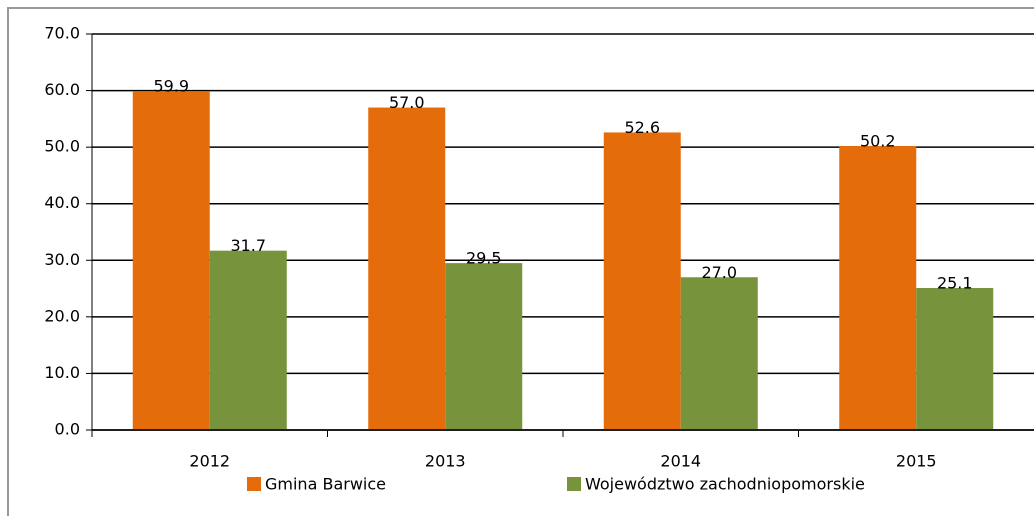  Describe the element at coordinates (955, 283) in the screenshot. I see `data-label: 25.1` at that location.